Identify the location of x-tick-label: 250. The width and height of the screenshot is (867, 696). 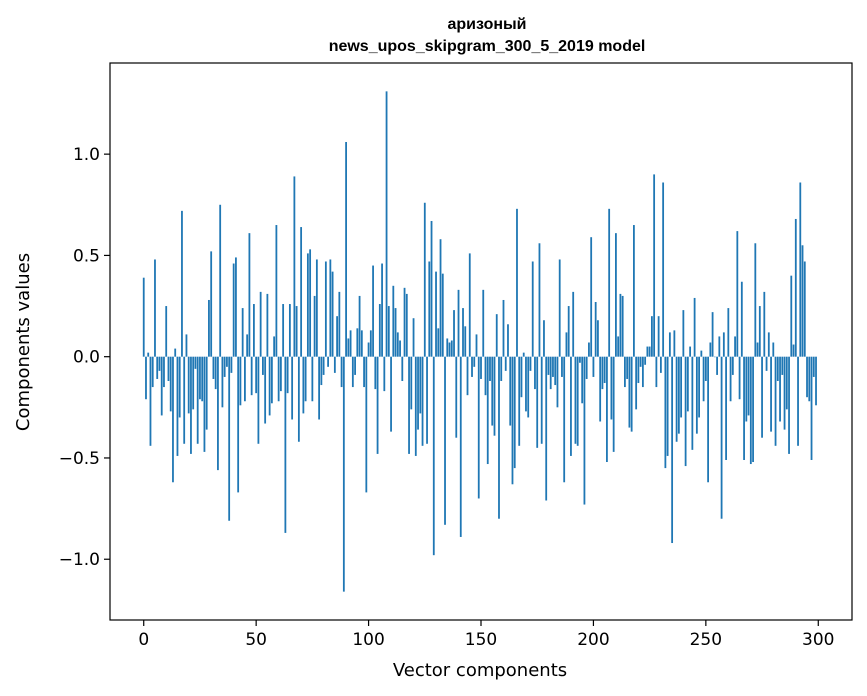
(706, 640).